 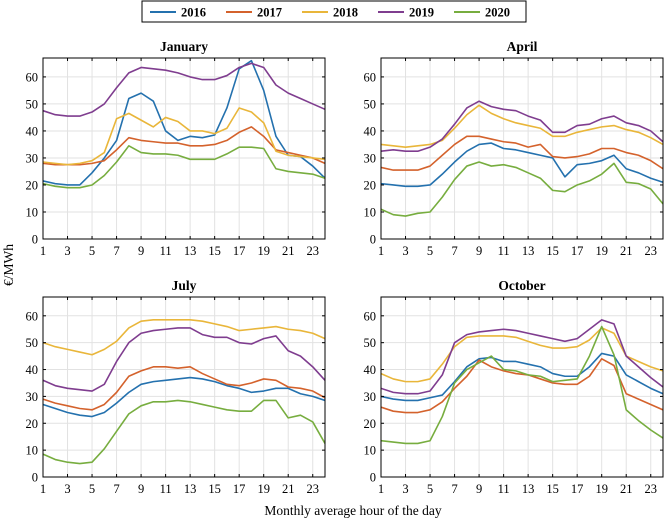 I want to click on panel-title: October, so click(x=521, y=285).